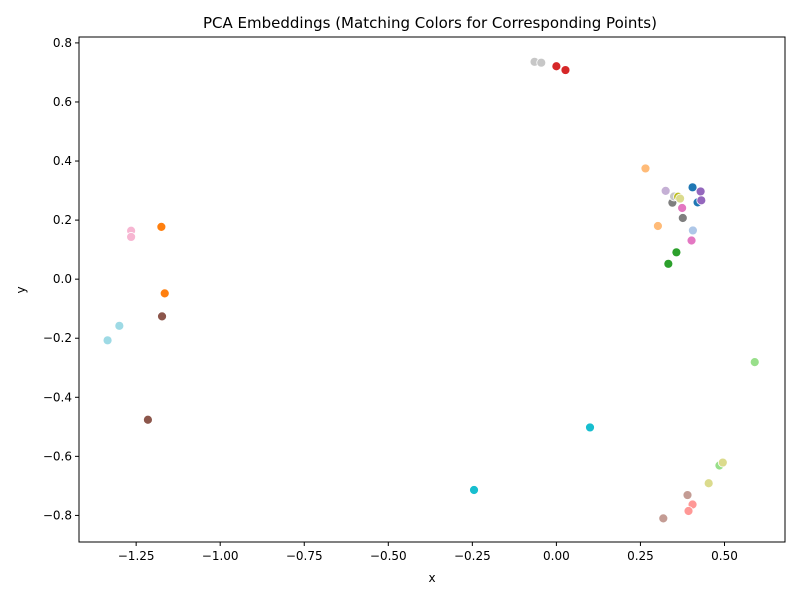 The width and height of the screenshot is (800, 600). Describe the element at coordinates (57, 456) in the screenshot. I see `y-tick-label: −0.6` at that location.